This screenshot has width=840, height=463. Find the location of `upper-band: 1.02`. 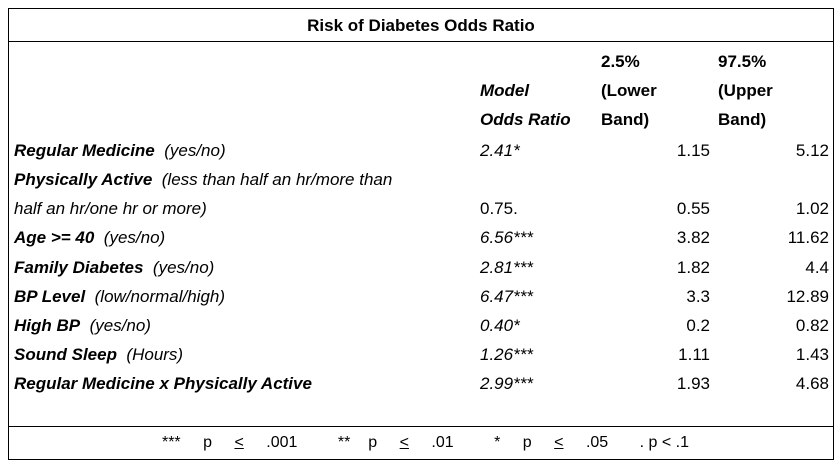

upper-band: 1.02 is located at coordinates (812, 208).